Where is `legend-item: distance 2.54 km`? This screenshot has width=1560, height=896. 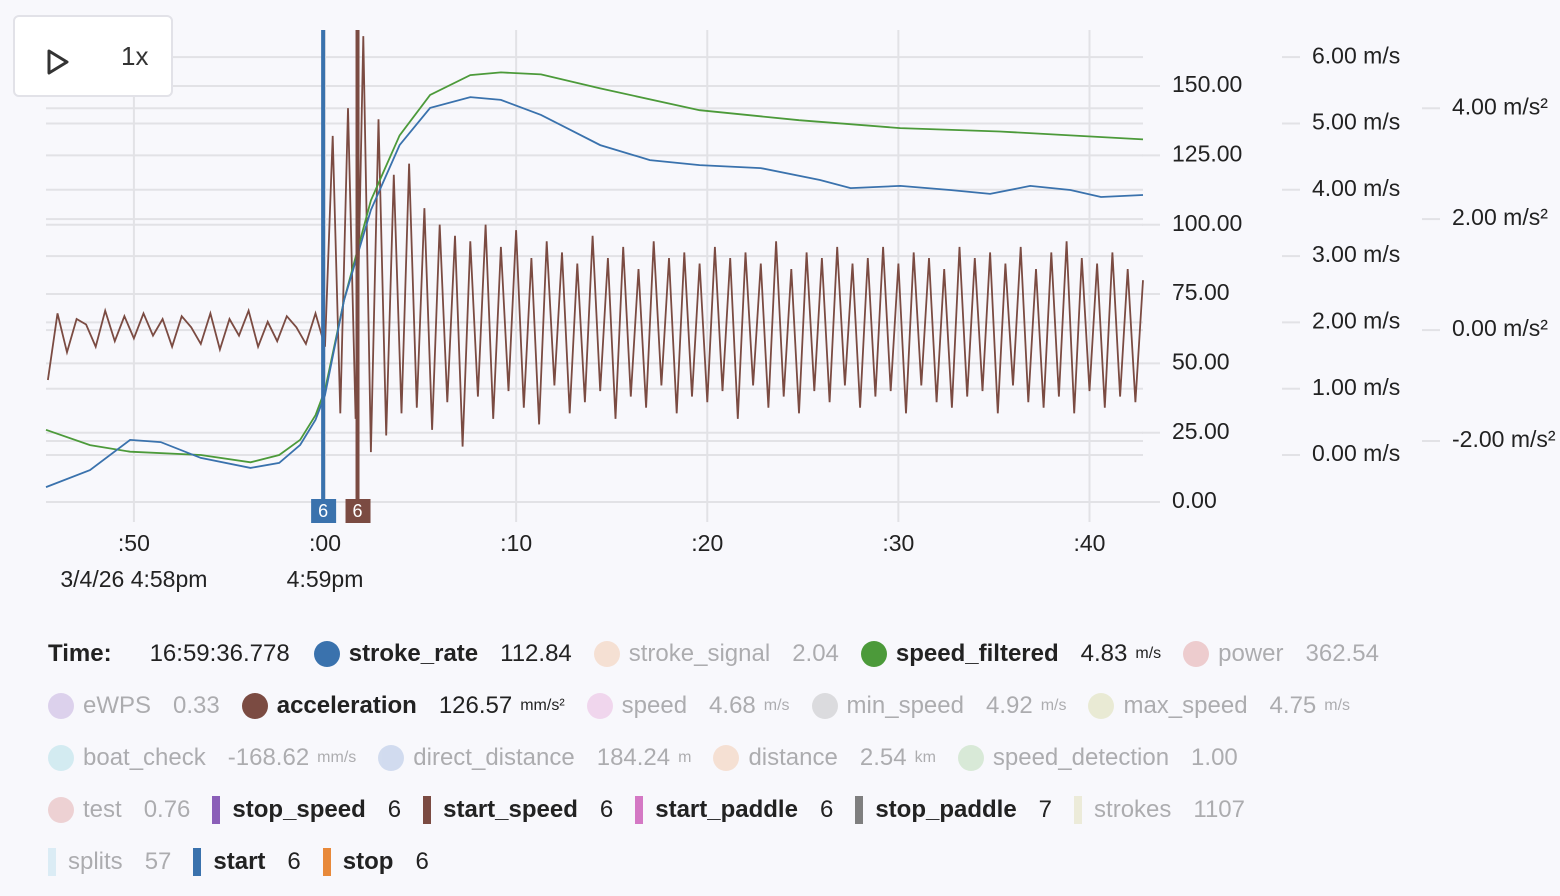
legend-item: distance 2.54 km is located at coordinates (824, 758).